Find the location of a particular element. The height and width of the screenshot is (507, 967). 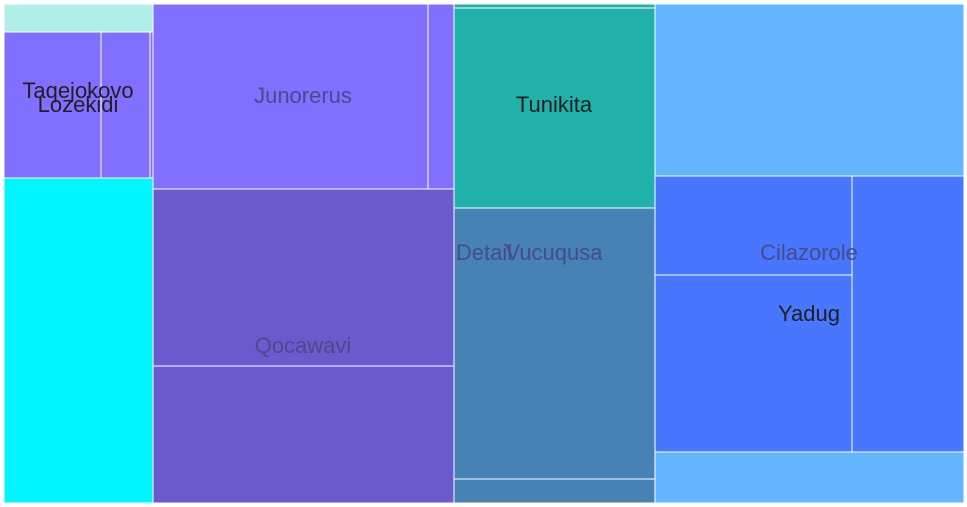

tile-teal-strip is located at coordinates (554, 6).